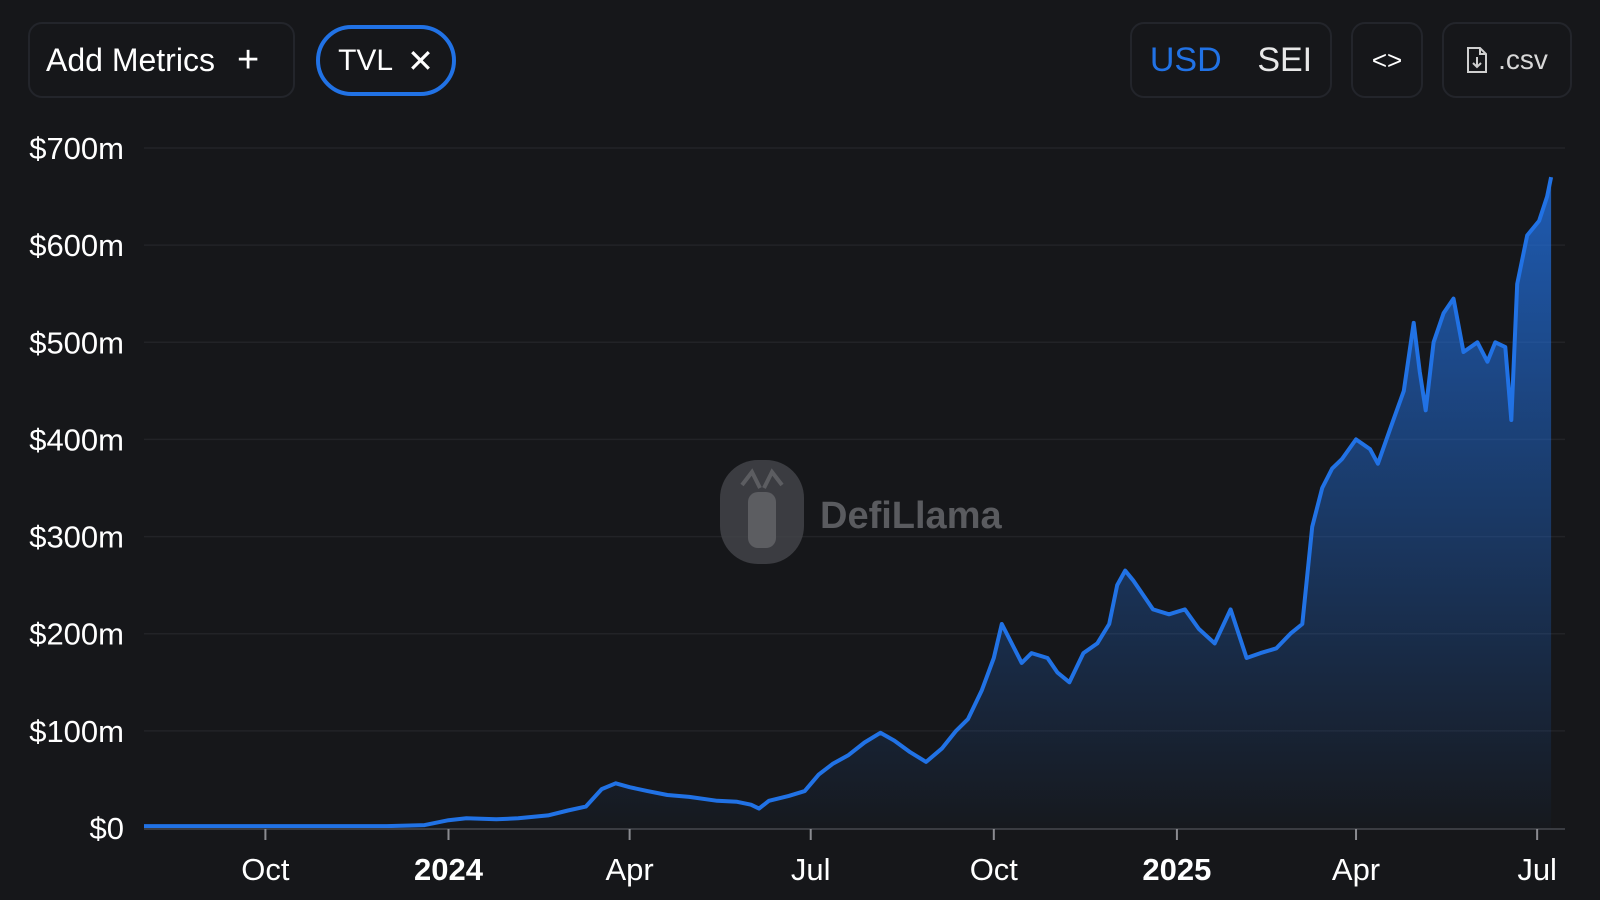 Image resolution: width=1600 pixels, height=900 pixels. I want to click on y-tick-label: $600m, so click(76, 245).